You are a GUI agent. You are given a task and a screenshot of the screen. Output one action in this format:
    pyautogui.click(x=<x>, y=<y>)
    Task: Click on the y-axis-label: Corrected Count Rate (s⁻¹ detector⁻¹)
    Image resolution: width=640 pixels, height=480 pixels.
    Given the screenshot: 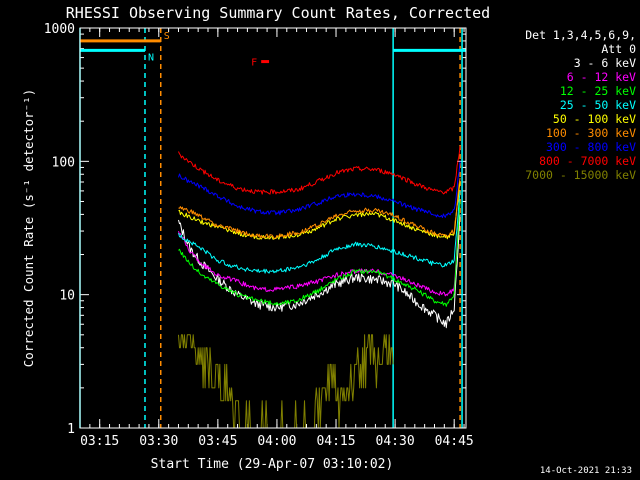 What is the action you would take?
    pyautogui.click(x=28, y=228)
    